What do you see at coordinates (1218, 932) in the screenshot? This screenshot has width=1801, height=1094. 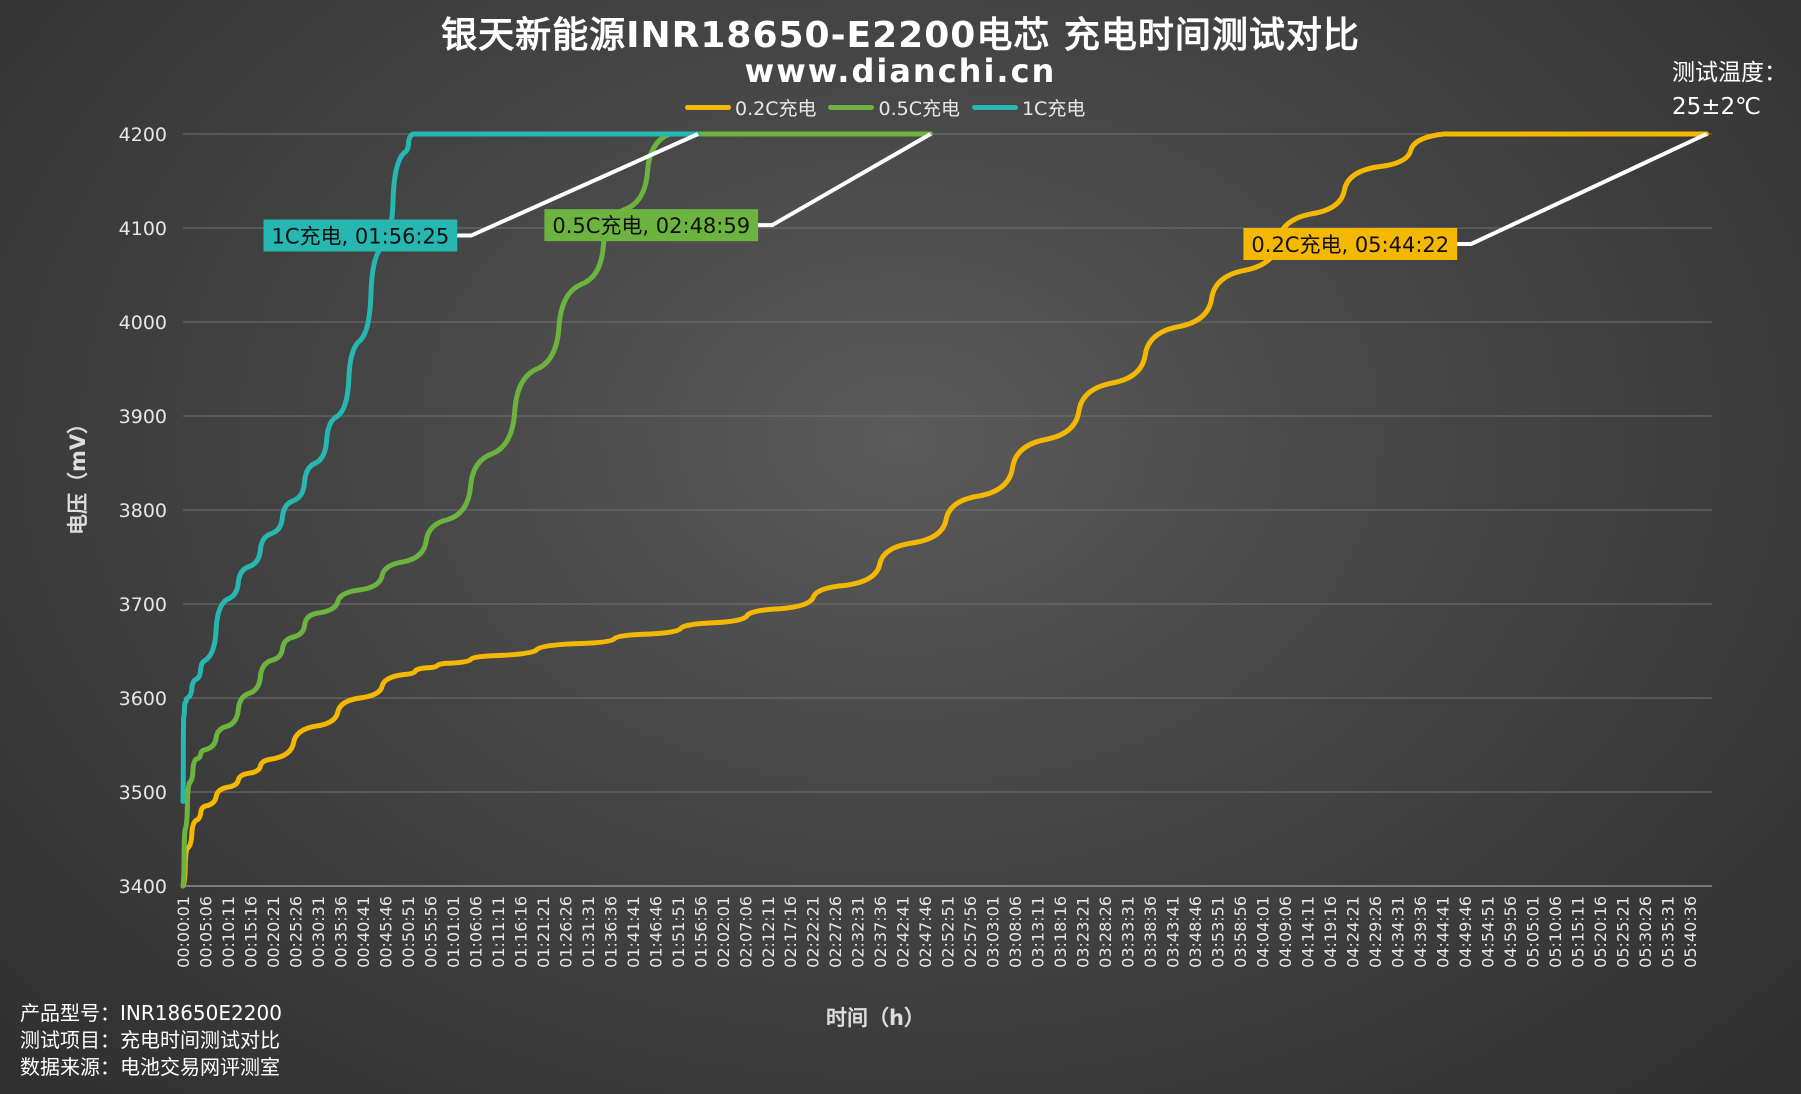 I see `x-tick-label: 03:53:51` at bounding box center [1218, 932].